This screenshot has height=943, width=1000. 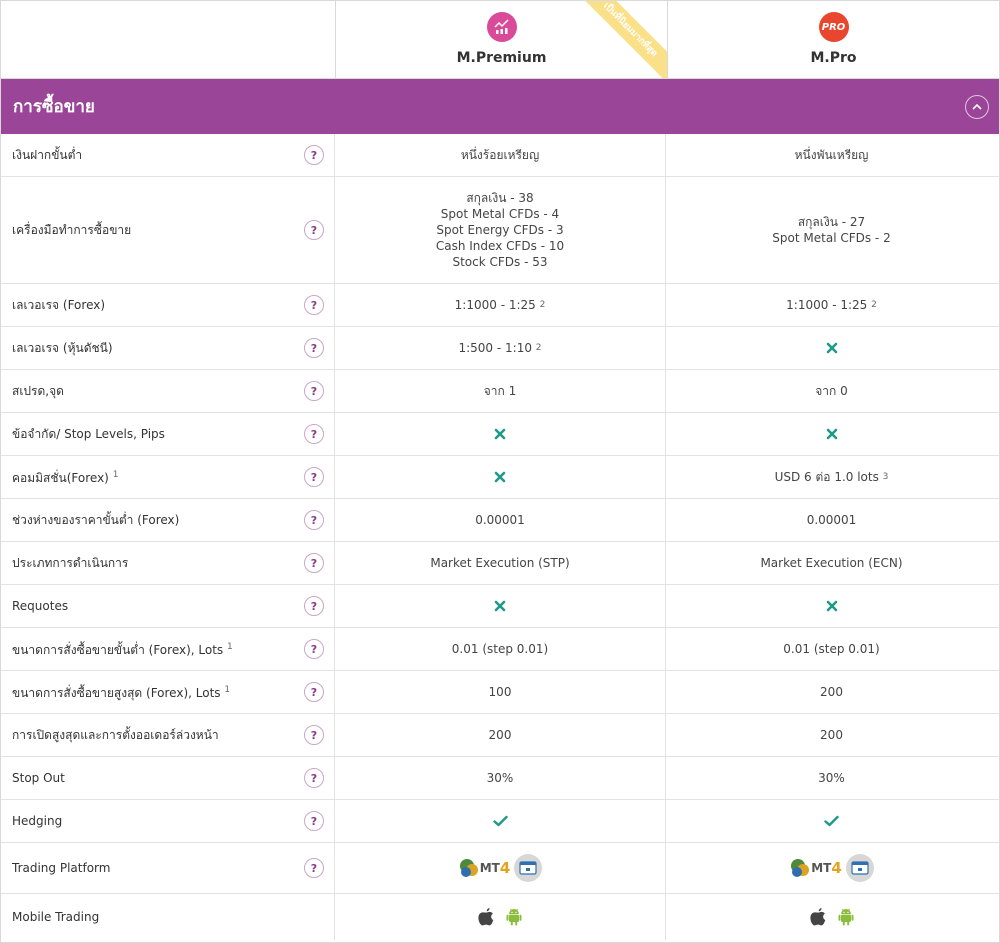 What do you see at coordinates (831, 477) in the screenshot?
I see `pro-value-cell: USD 6 ต่อ 1.0 lots 3` at bounding box center [831, 477].